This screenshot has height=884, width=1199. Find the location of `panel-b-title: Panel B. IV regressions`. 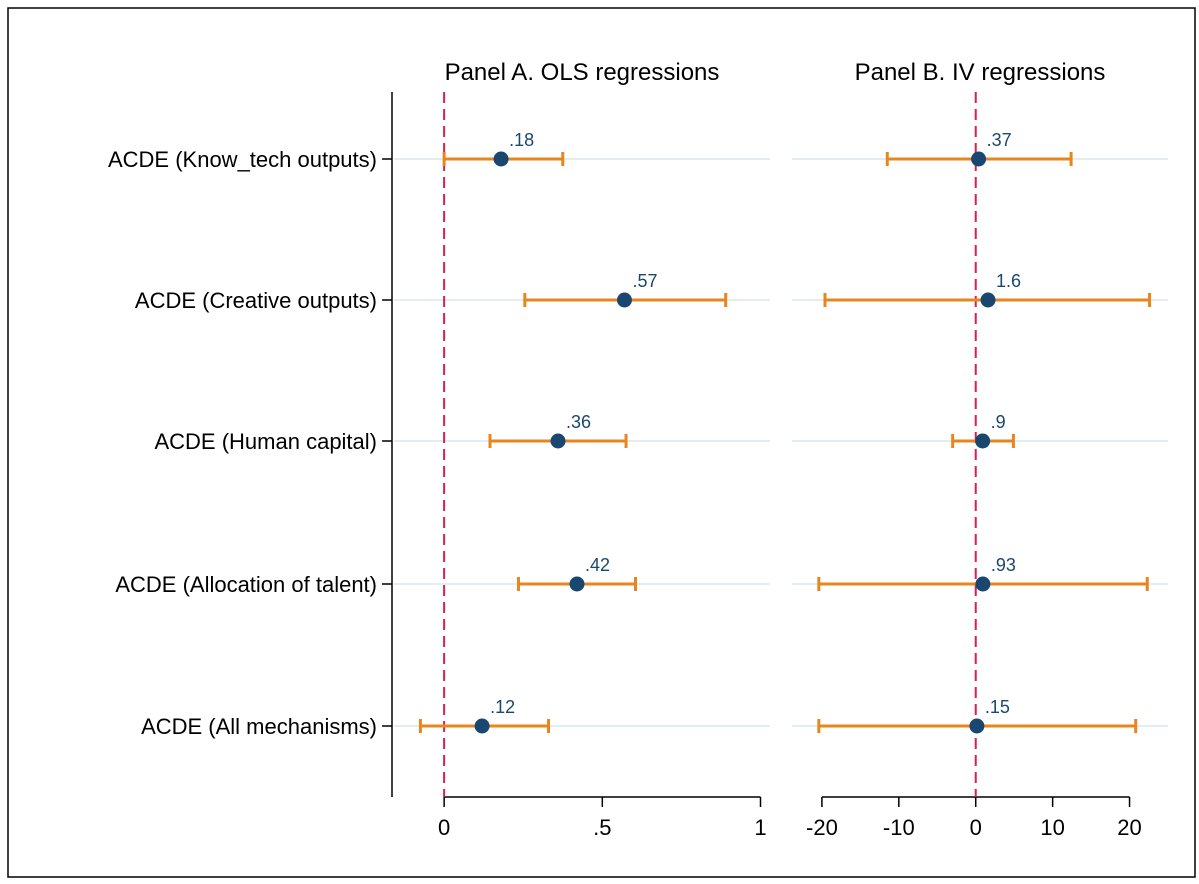

panel-b-title: Panel B. IV regressions is located at coordinates (980, 72).